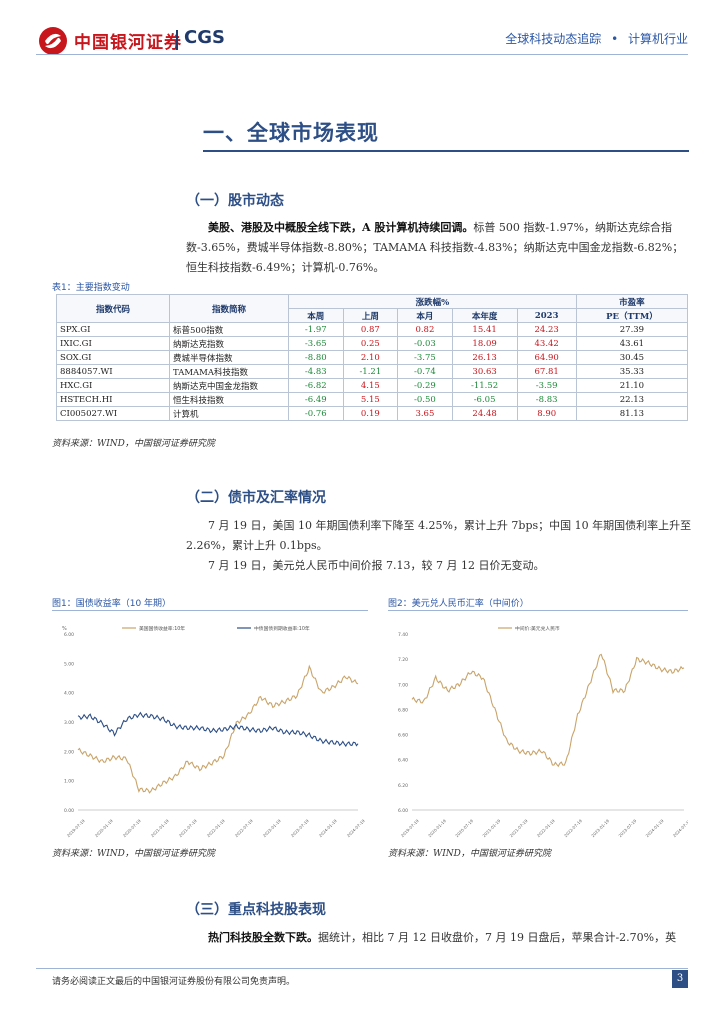 This screenshot has height=1024, width=724. Describe the element at coordinates (484, 329) in the screenshot. I see `table-cell-ytd: 15.41` at that location.